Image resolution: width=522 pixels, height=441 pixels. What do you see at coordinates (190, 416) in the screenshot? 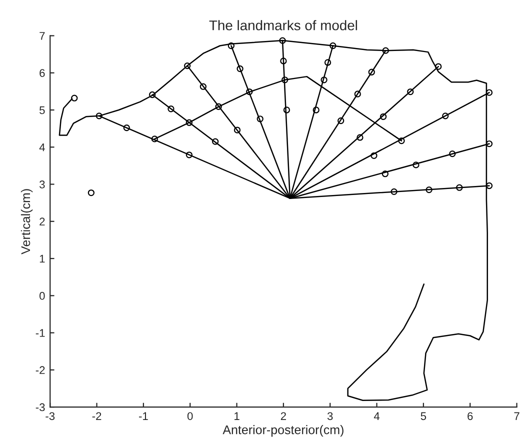
I see `x-tick-label: 0` at bounding box center [190, 416].